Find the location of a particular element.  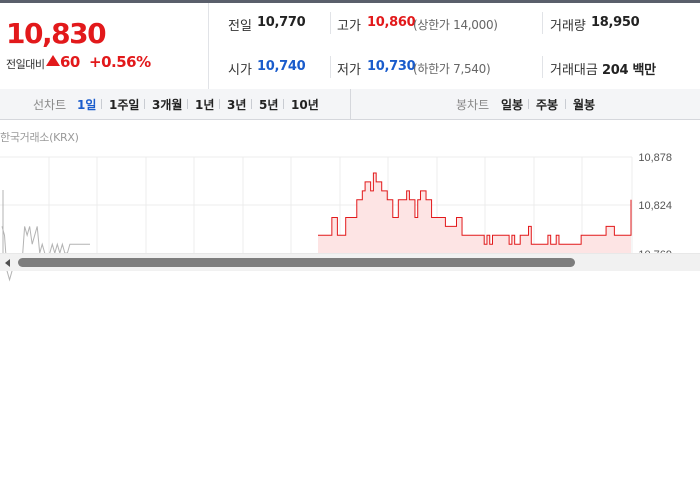

low-value: 10,730 is located at coordinates (391, 66).